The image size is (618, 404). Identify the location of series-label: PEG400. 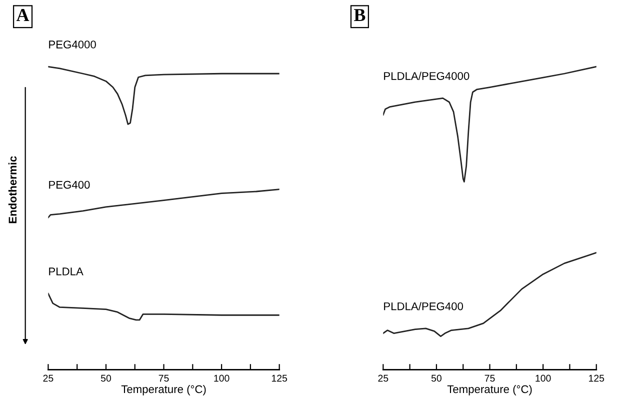
(69, 184).